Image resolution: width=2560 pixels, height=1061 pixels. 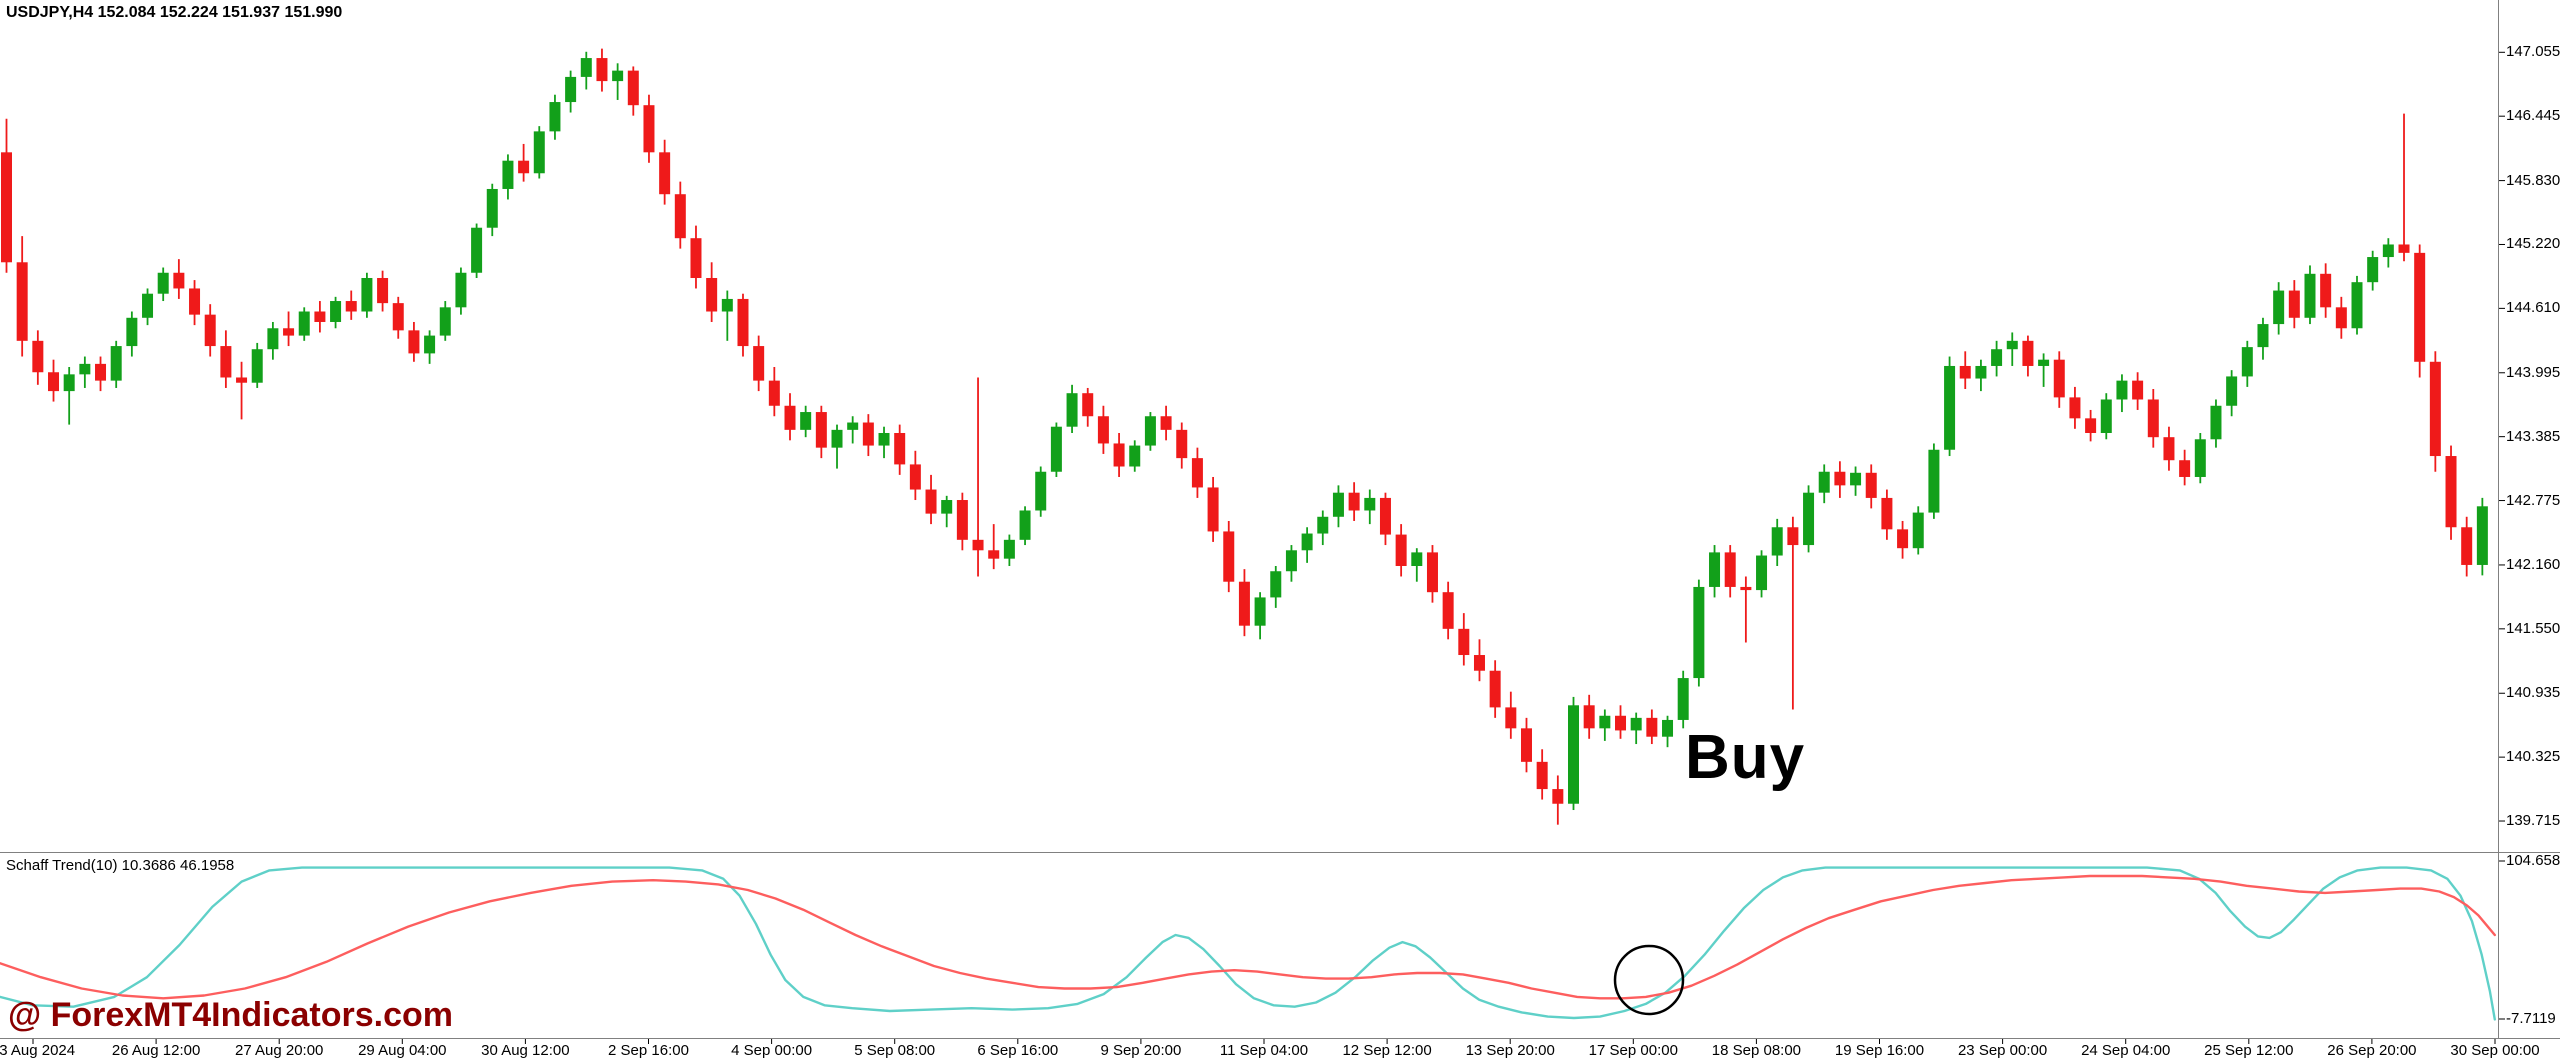 What do you see at coordinates (1018, 1050) in the screenshot?
I see `time-axis-label: 6 Sep 16:00` at bounding box center [1018, 1050].